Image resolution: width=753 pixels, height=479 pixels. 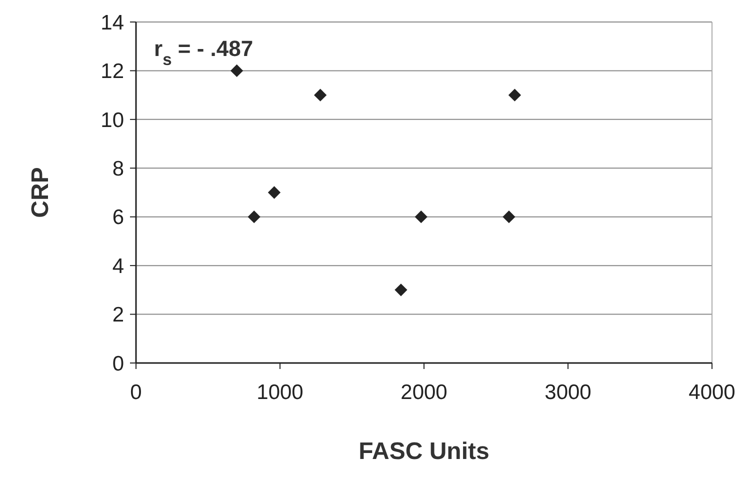 What do you see at coordinates (424, 451) in the screenshot?
I see `x-axis-title: FASC Units` at bounding box center [424, 451].